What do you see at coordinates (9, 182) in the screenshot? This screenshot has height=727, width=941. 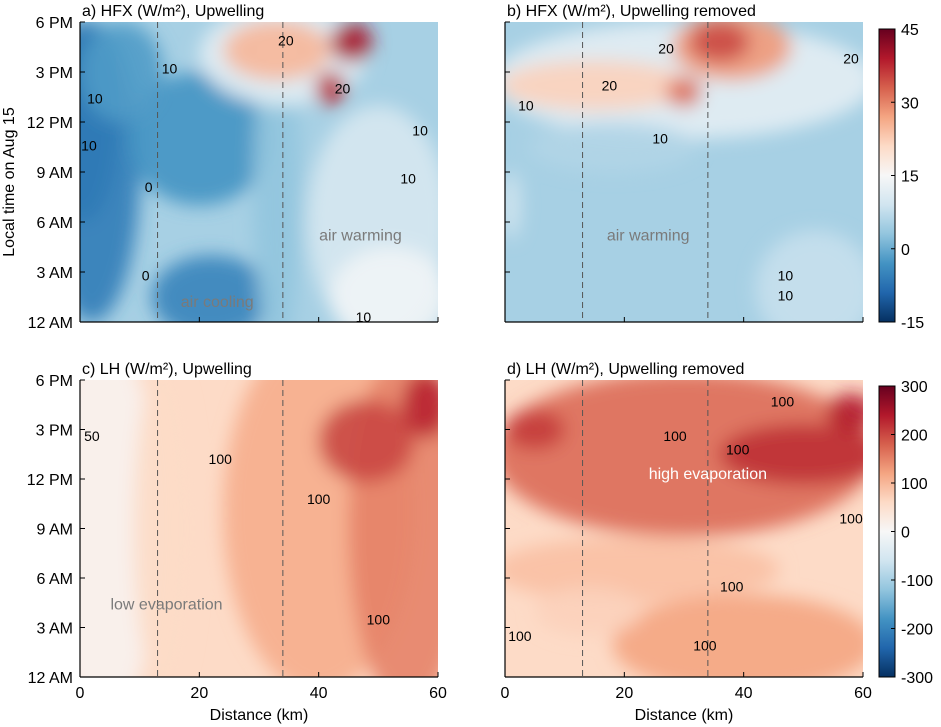 I see `y-axis-label: Local time on Aug 15` at bounding box center [9, 182].